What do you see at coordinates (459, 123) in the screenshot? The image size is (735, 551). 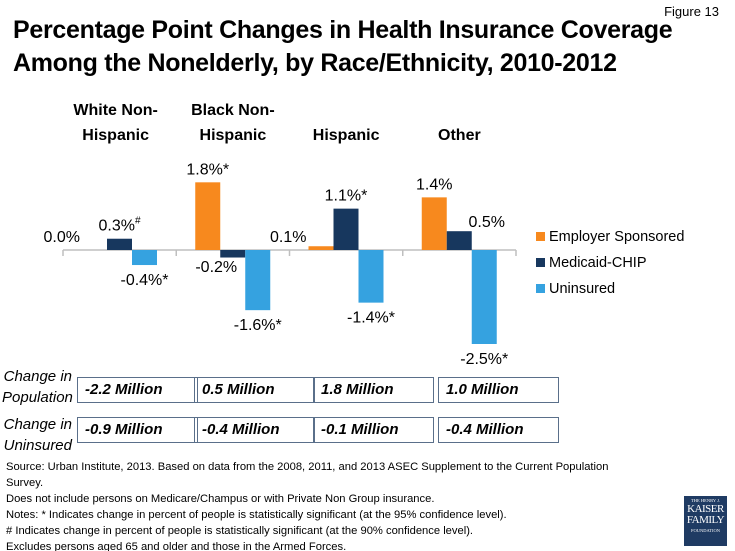 I see `category-label: Other` at bounding box center [459, 123].